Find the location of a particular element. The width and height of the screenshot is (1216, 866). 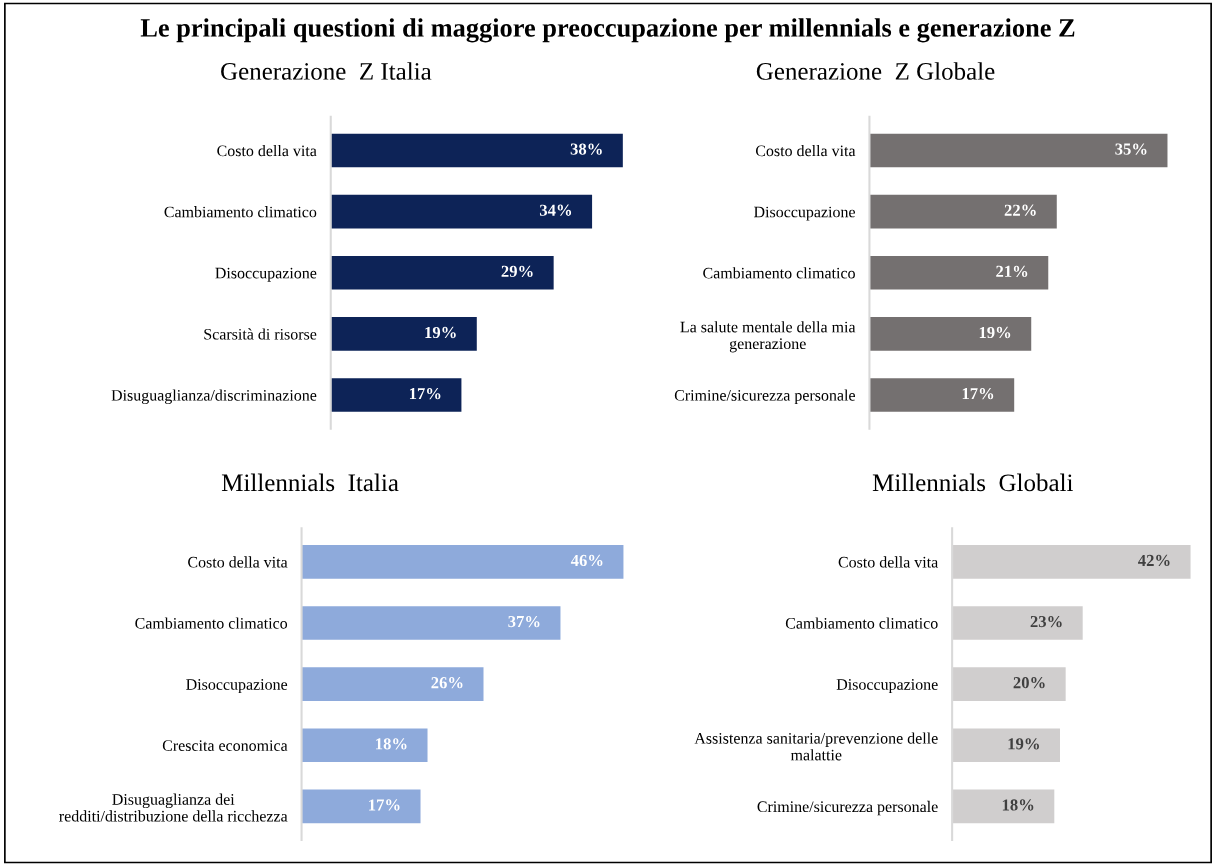

data-label: 34% is located at coordinates (555, 210).